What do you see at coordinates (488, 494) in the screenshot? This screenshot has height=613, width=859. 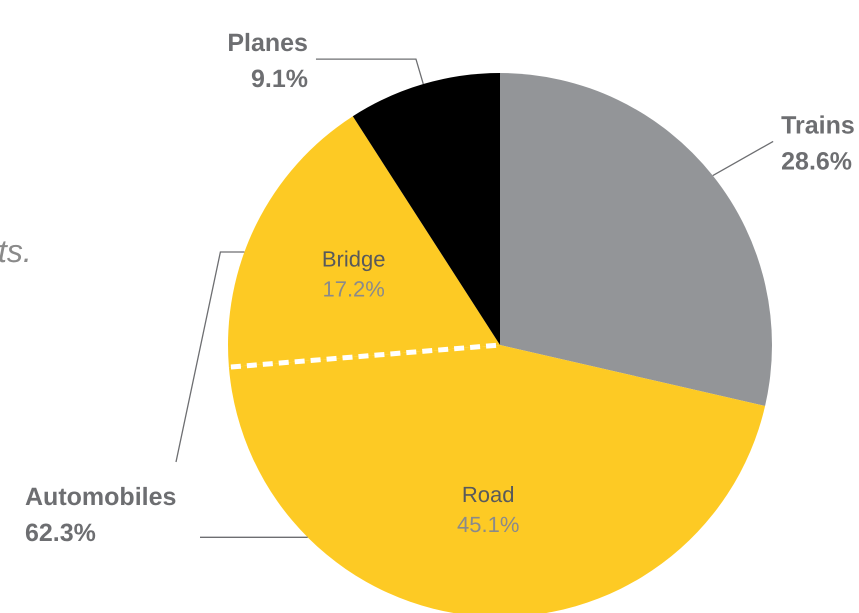 I see `slice-label: Road` at bounding box center [488, 494].